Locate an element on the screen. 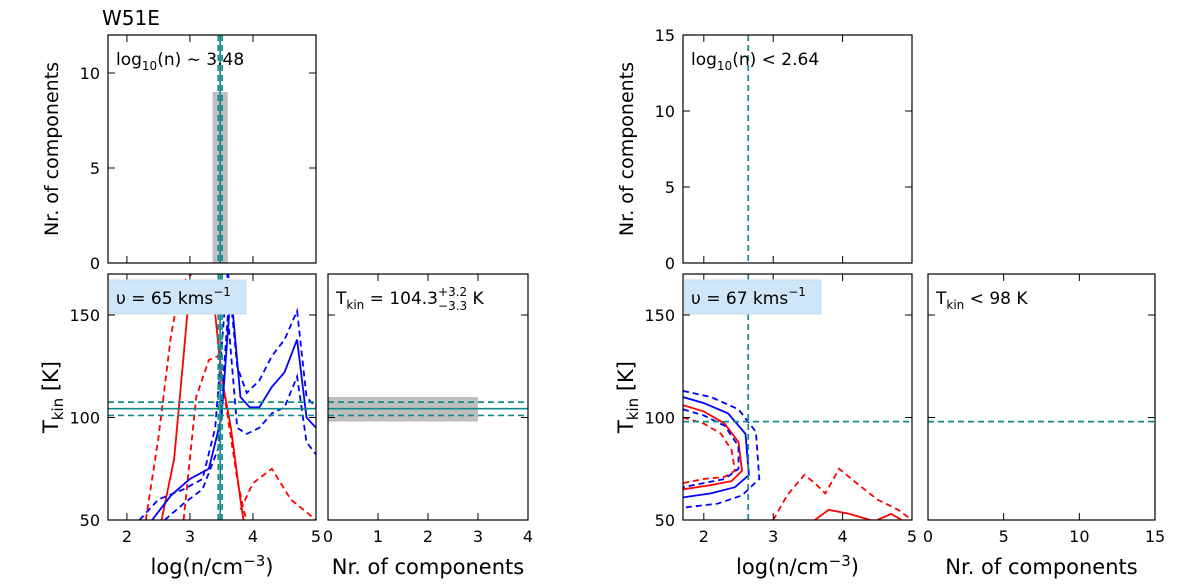  text-run: (n) < 2.64 is located at coordinates (775, 60).